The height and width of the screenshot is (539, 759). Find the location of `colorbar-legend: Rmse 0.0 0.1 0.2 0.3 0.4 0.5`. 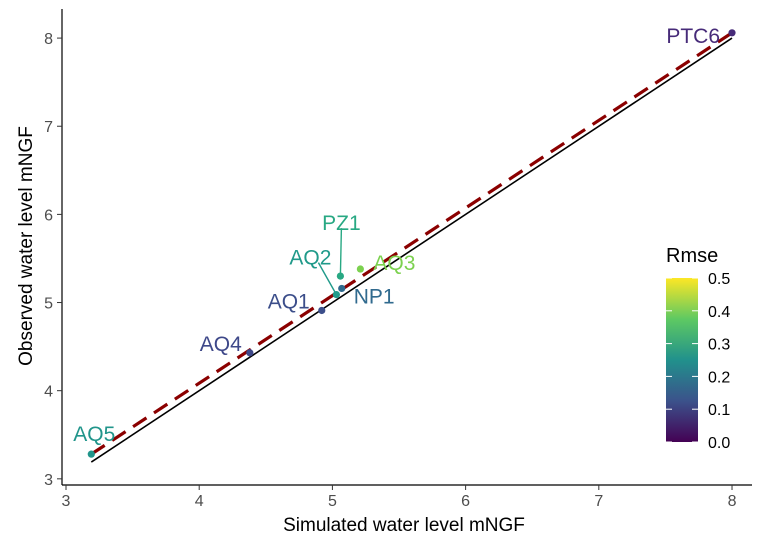

colorbar-legend: Rmse 0.0 0.1 0.2 0.3 0.4 0.5 is located at coordinates (698, 348).